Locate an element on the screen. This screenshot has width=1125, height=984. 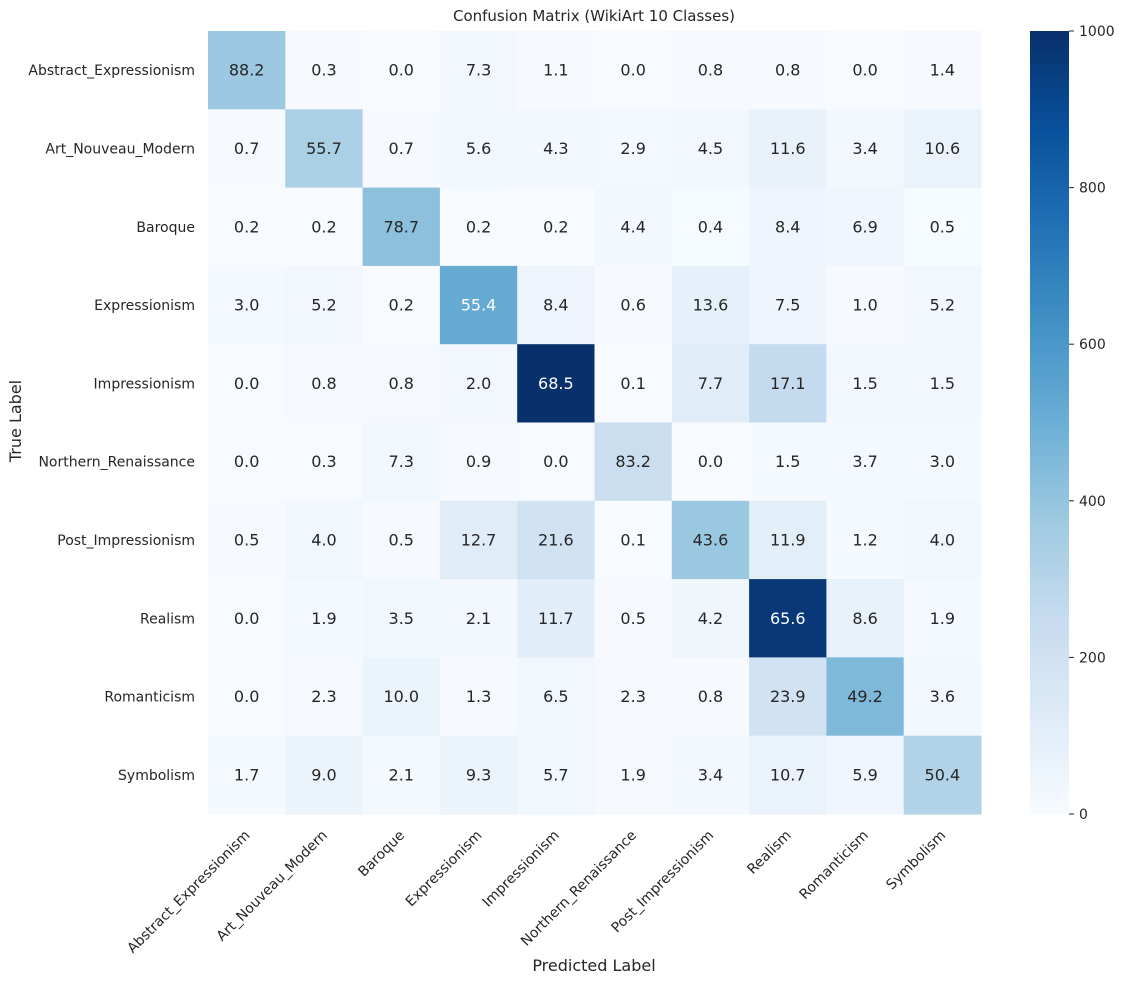
colorbar-tick-label: 800 is located at coordinates (1092, 189).